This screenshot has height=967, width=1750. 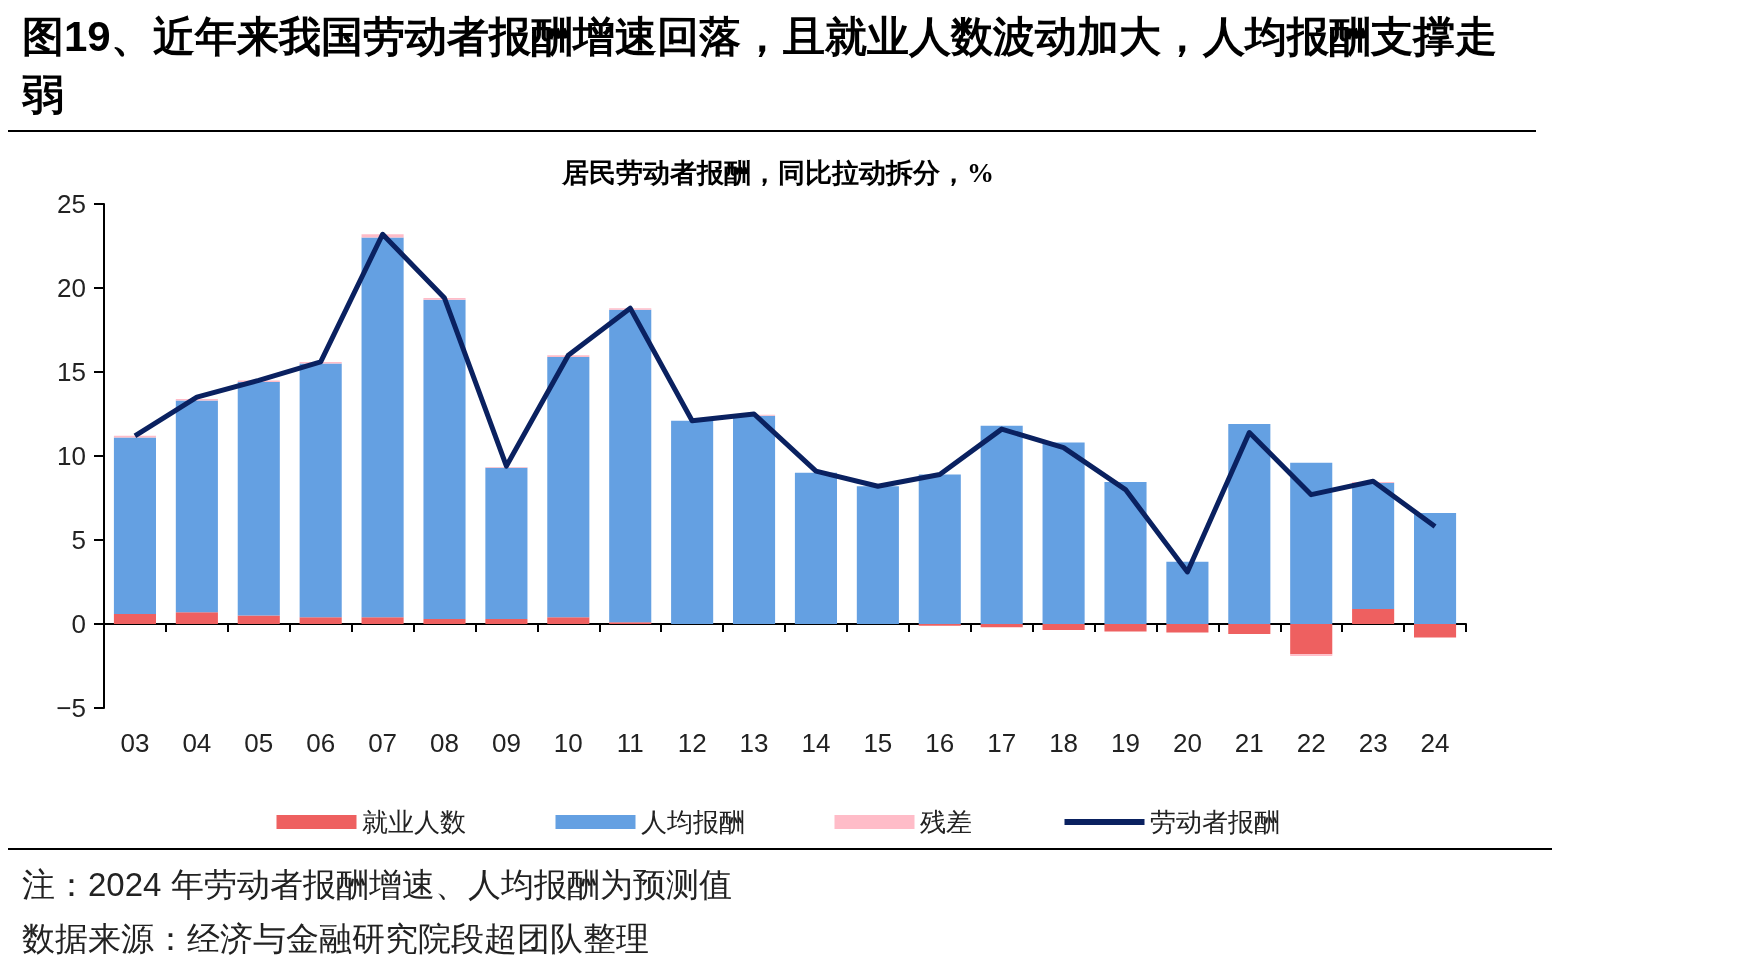 I want to click on y-tick-label: 10, so click(x=71, y=456).